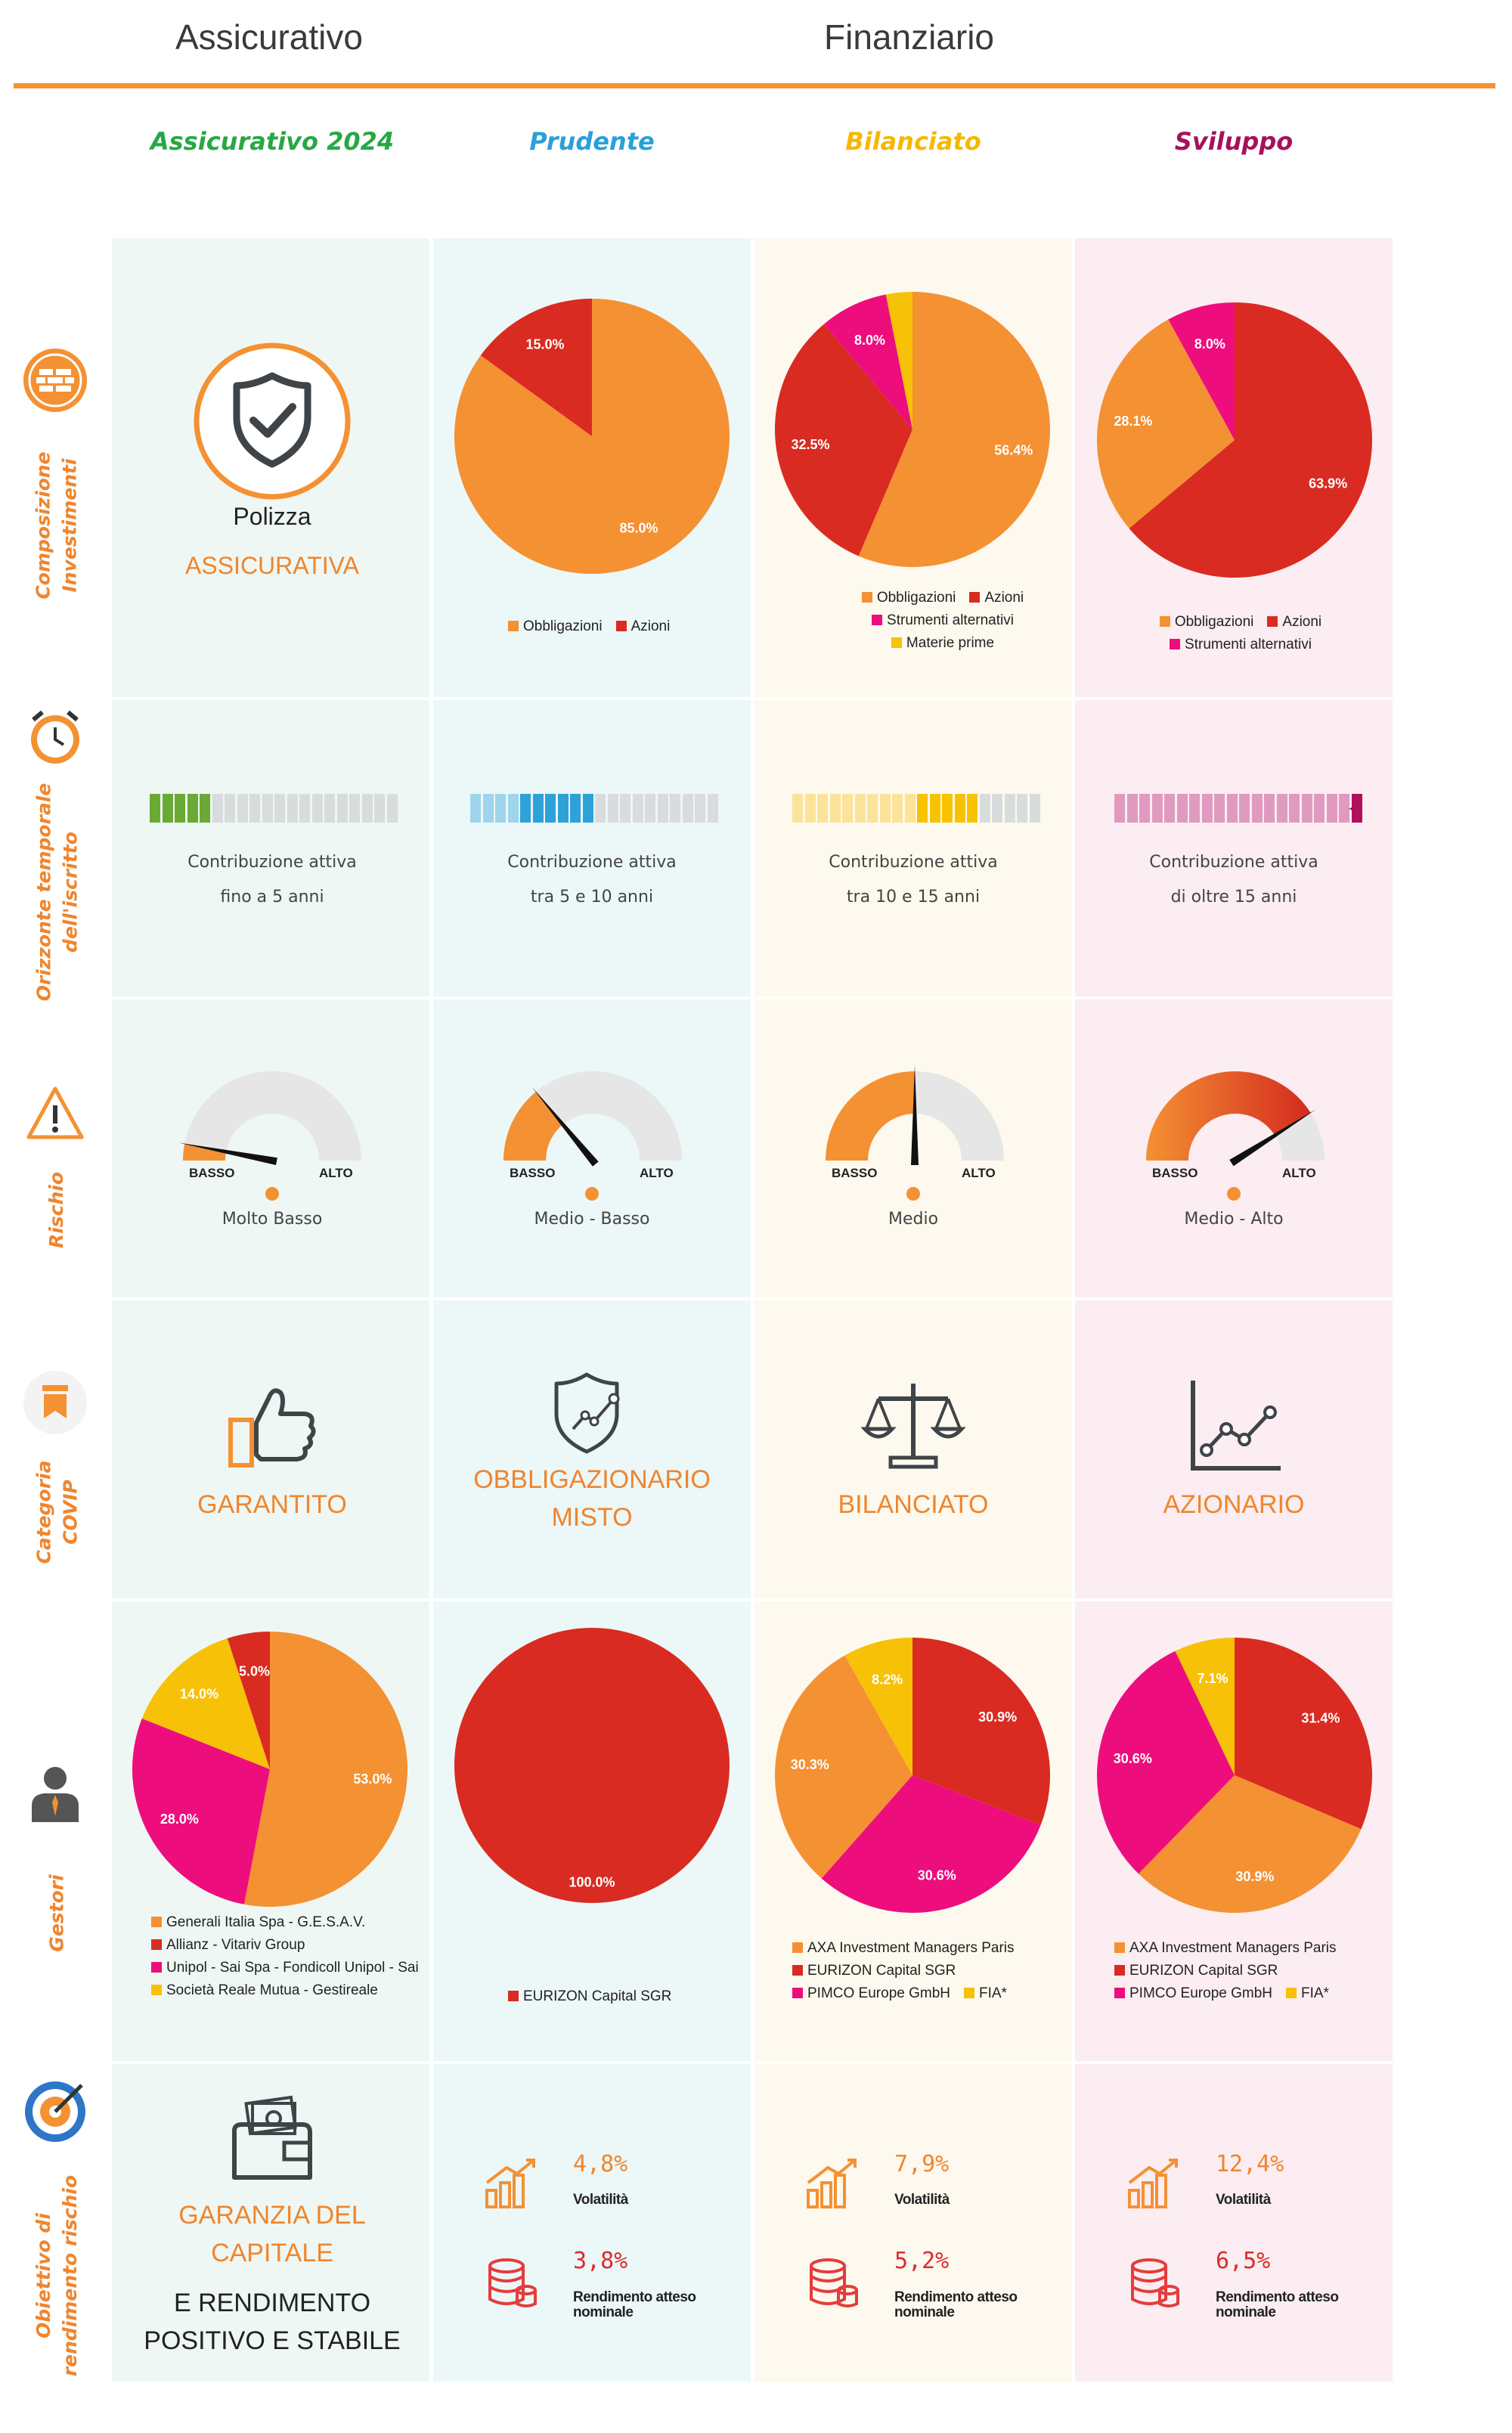  Describe the element at coordinates (937, 1875) in the screenshot. I see `pie-data-label: 30.6%` at that location.